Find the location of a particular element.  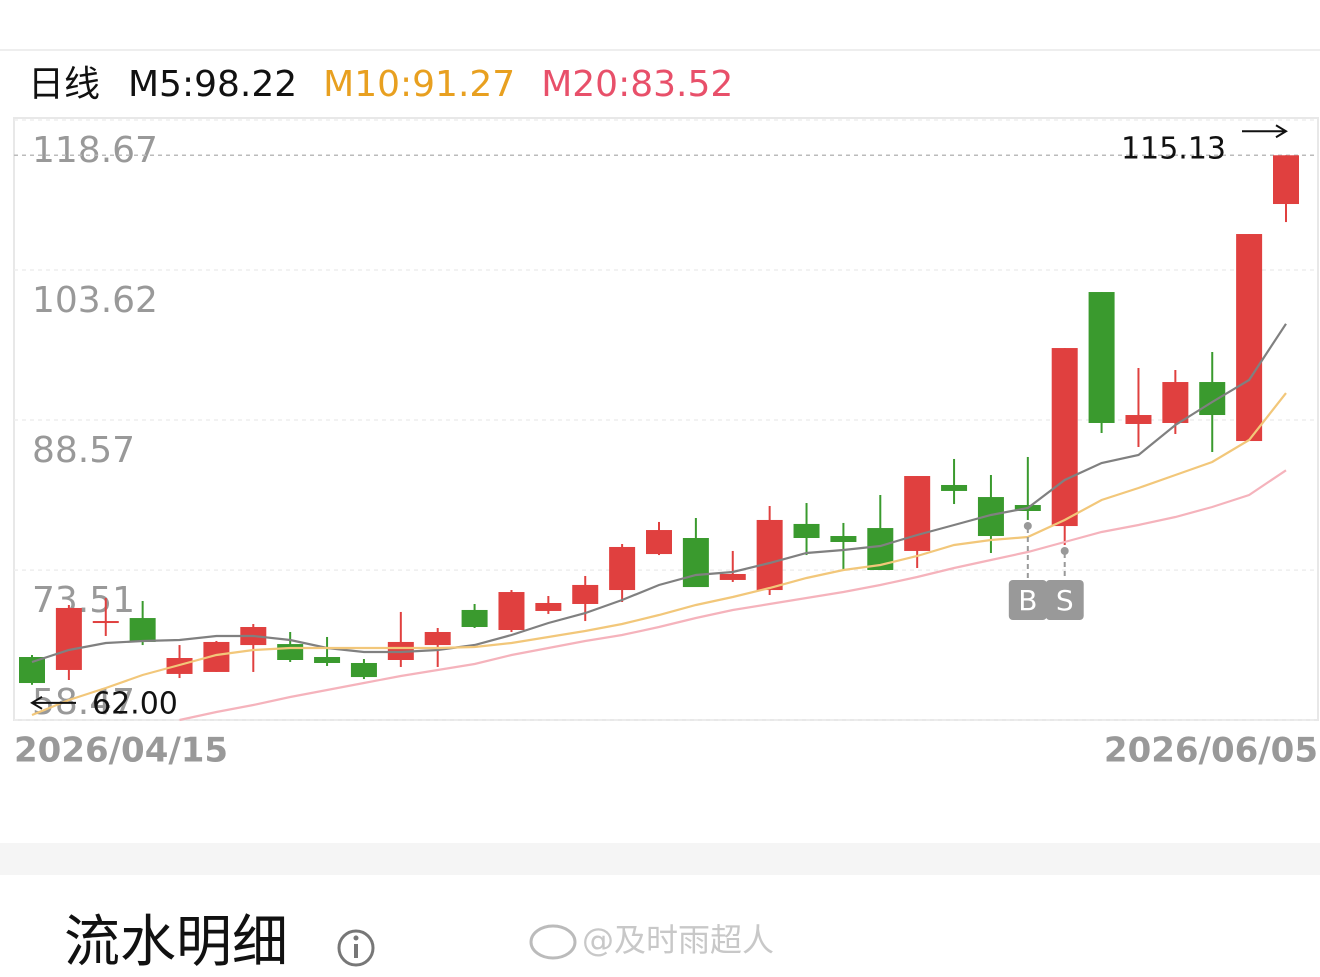

section-title: 流水明细 is located at coordinates (176, 941).